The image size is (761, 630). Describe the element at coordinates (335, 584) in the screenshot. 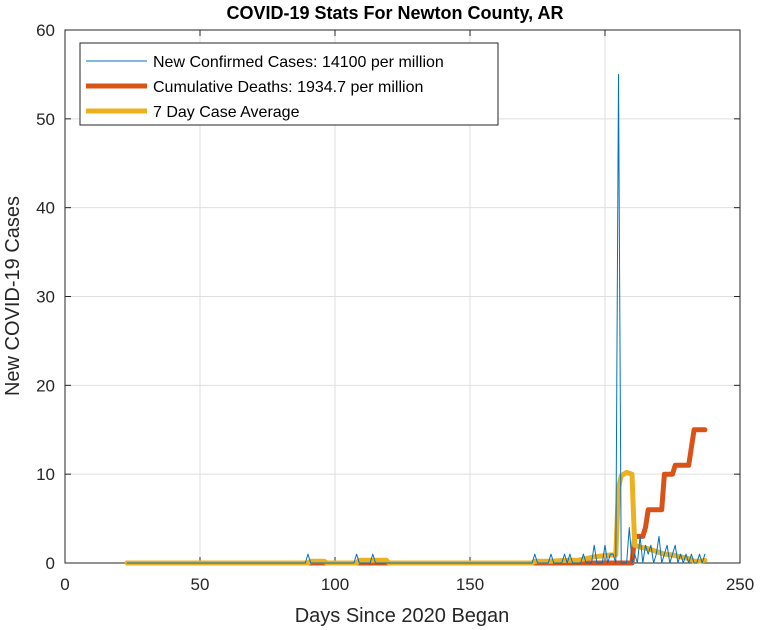

I see `x-tick-label: 100` at that location.